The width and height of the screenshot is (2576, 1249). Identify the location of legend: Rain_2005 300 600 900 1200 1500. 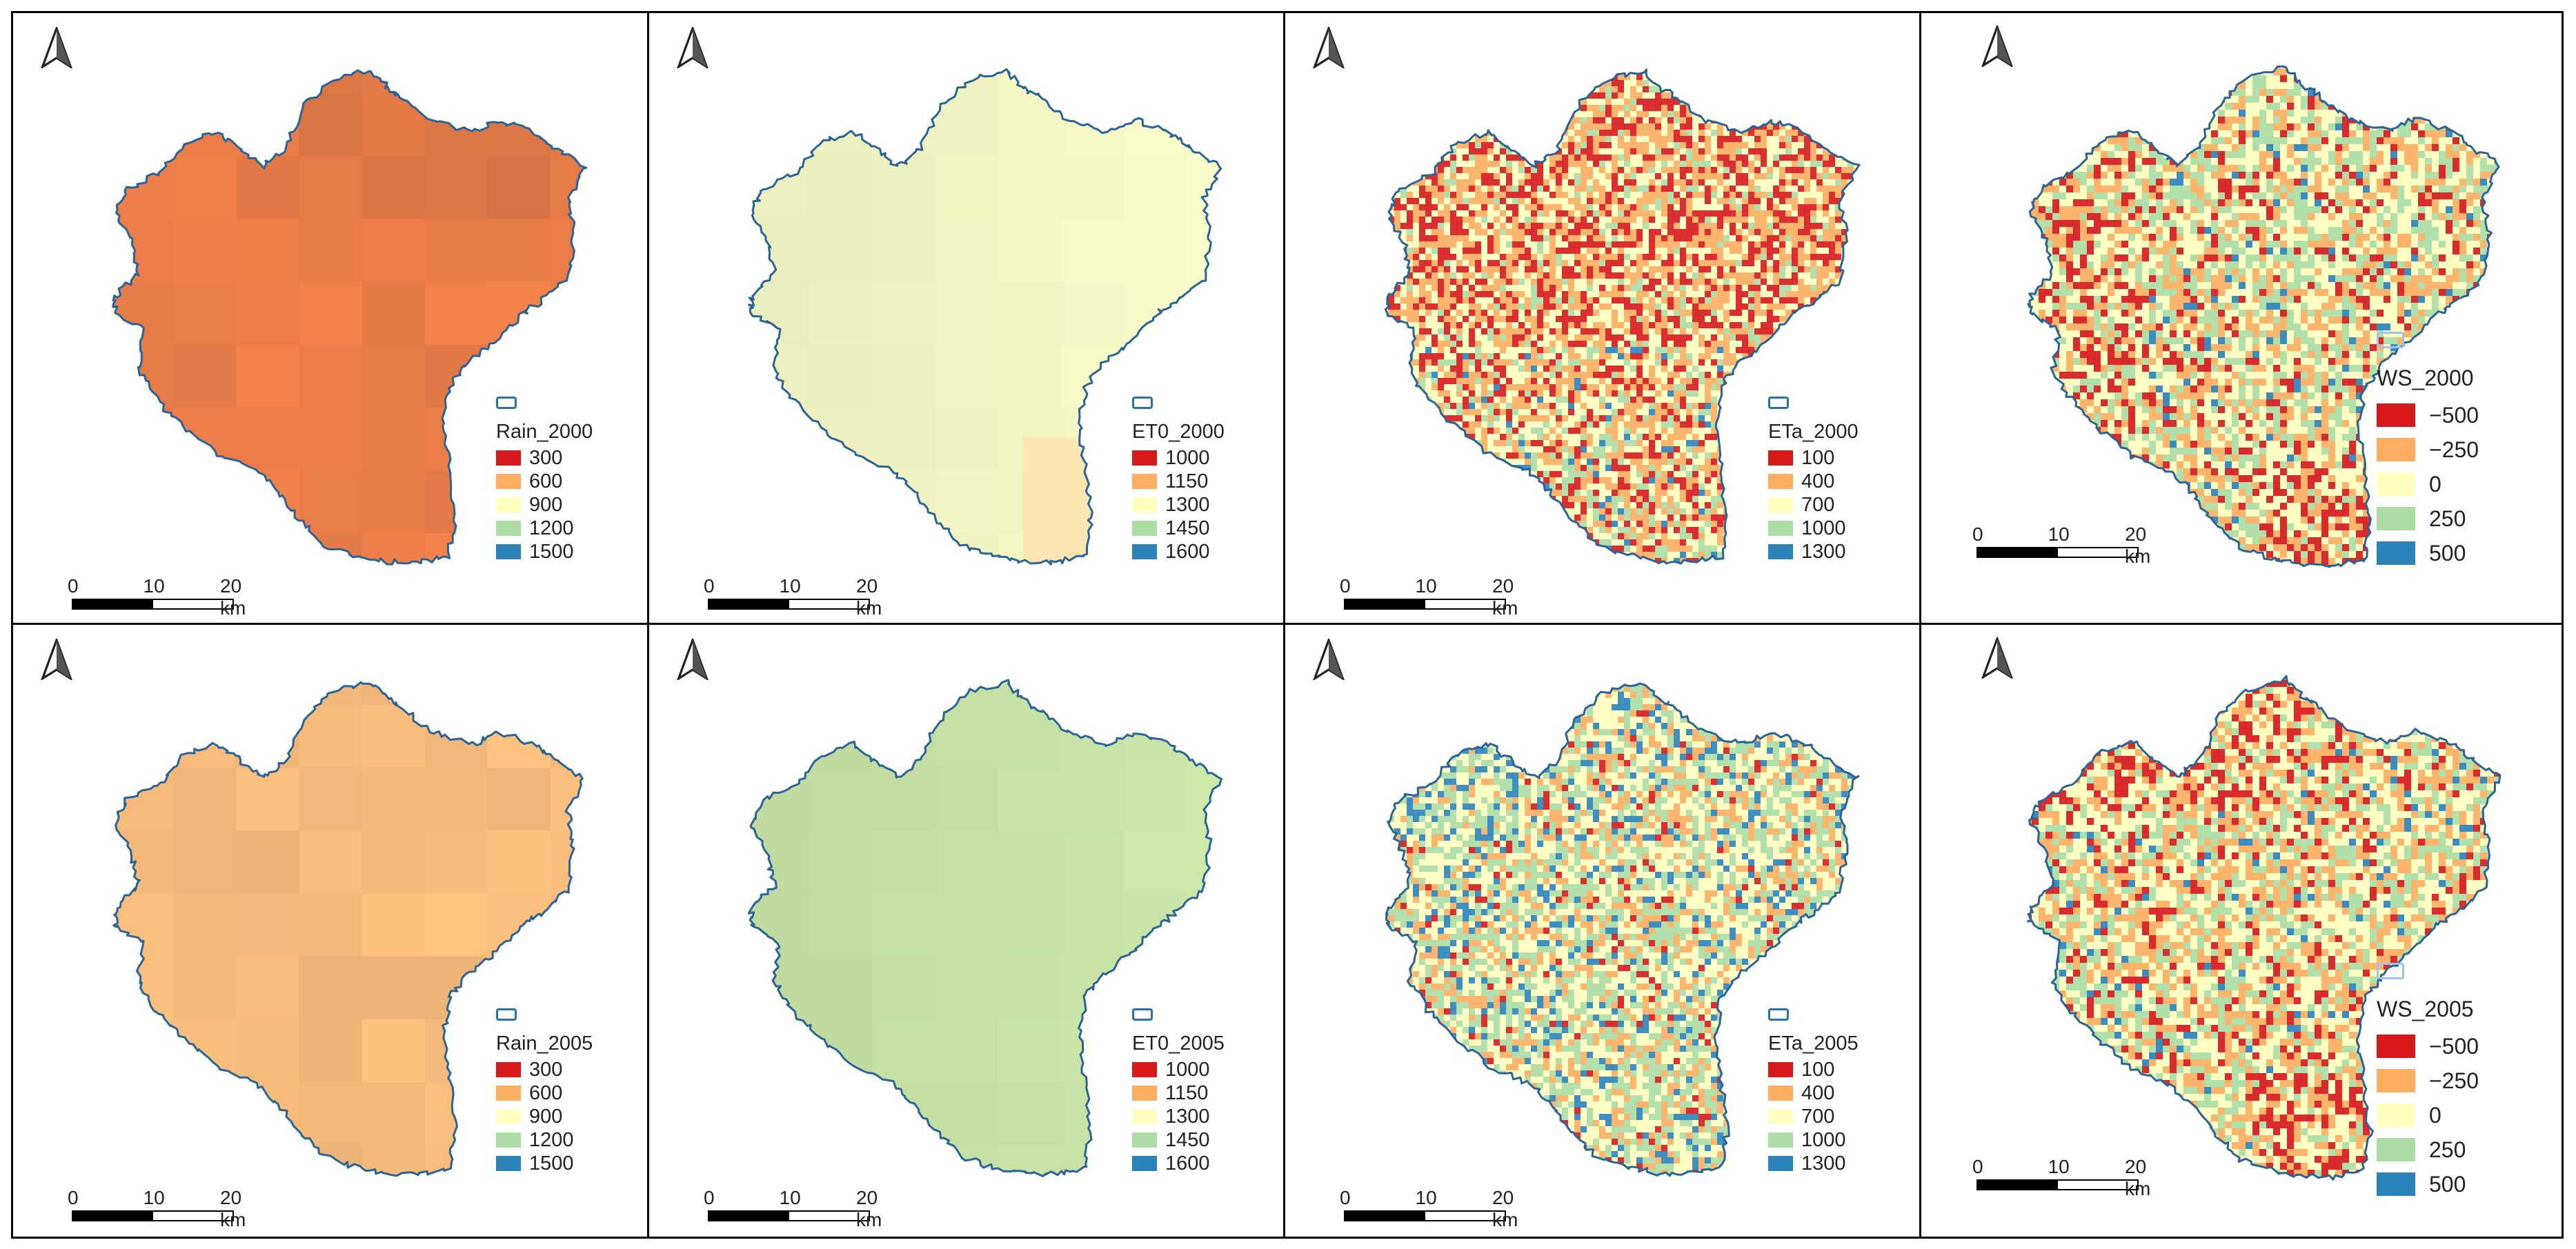
(544, 1092).